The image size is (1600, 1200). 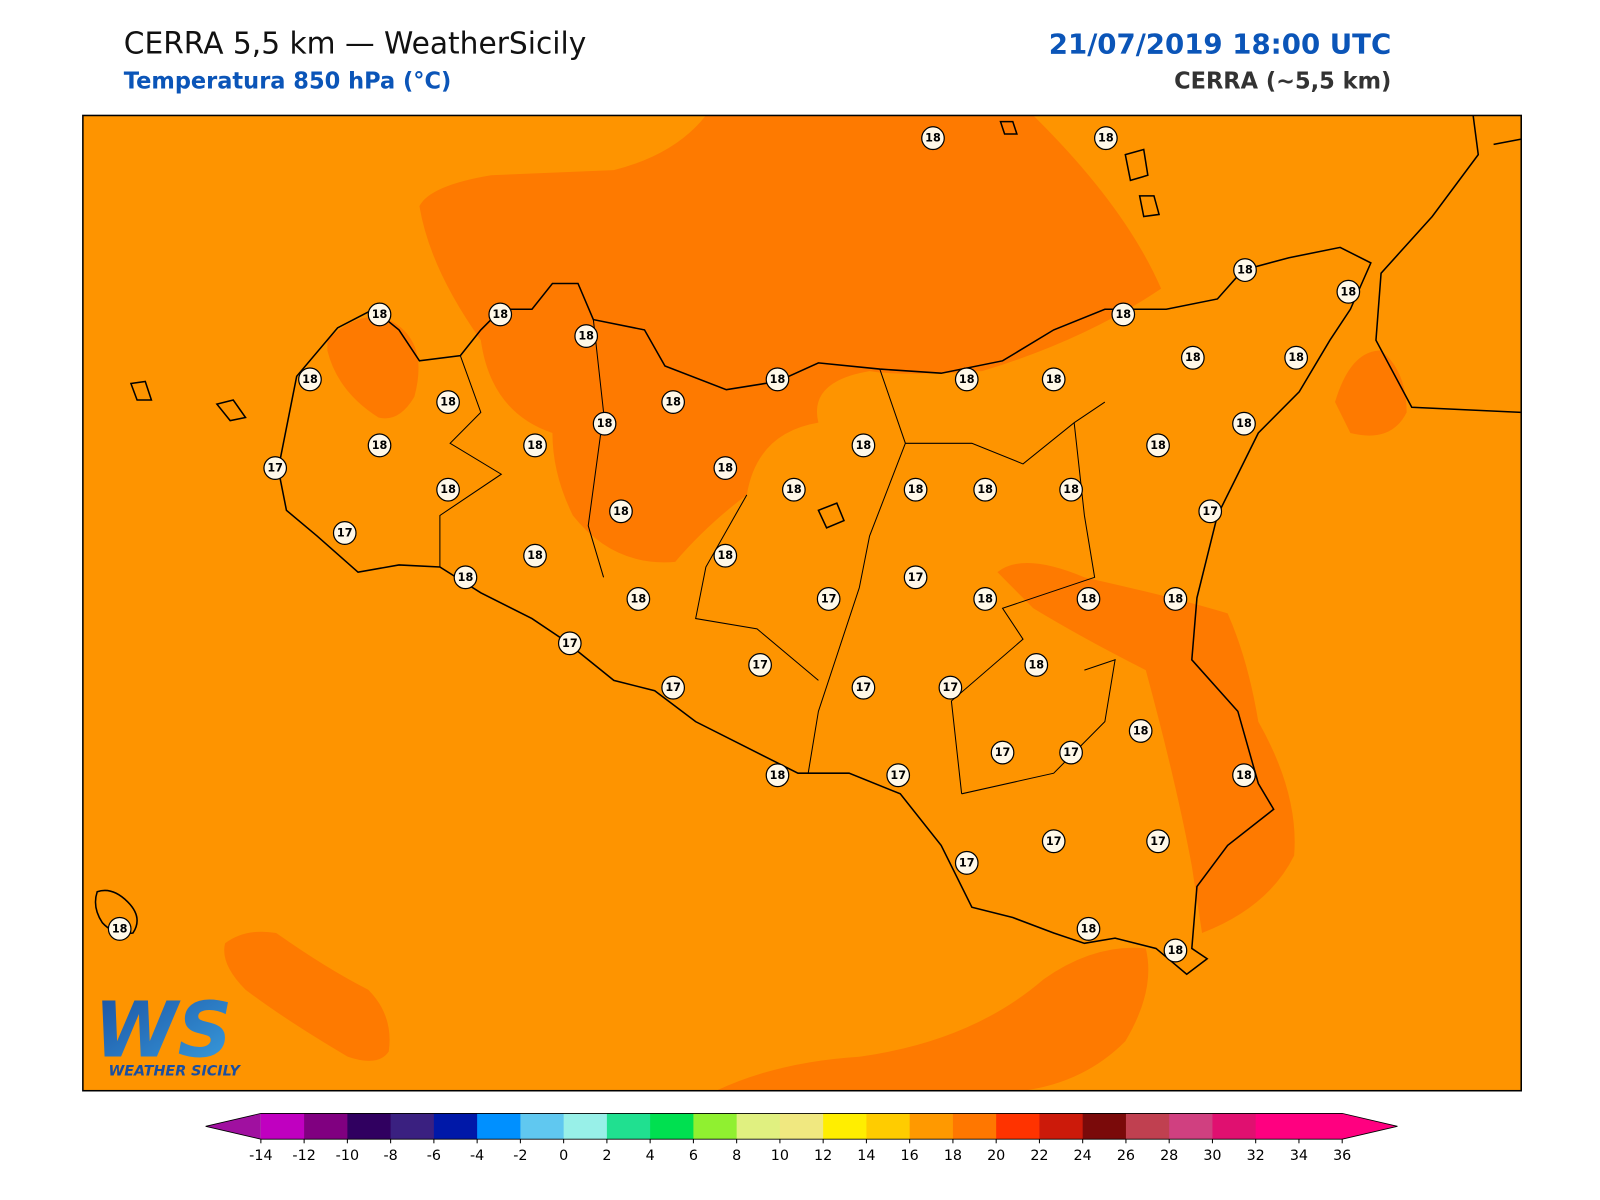 What do you see at coordinates (390, 1156) in the screenshot?
I see `colorbar-tick-label: -8` at bounding box center [390, 1156].